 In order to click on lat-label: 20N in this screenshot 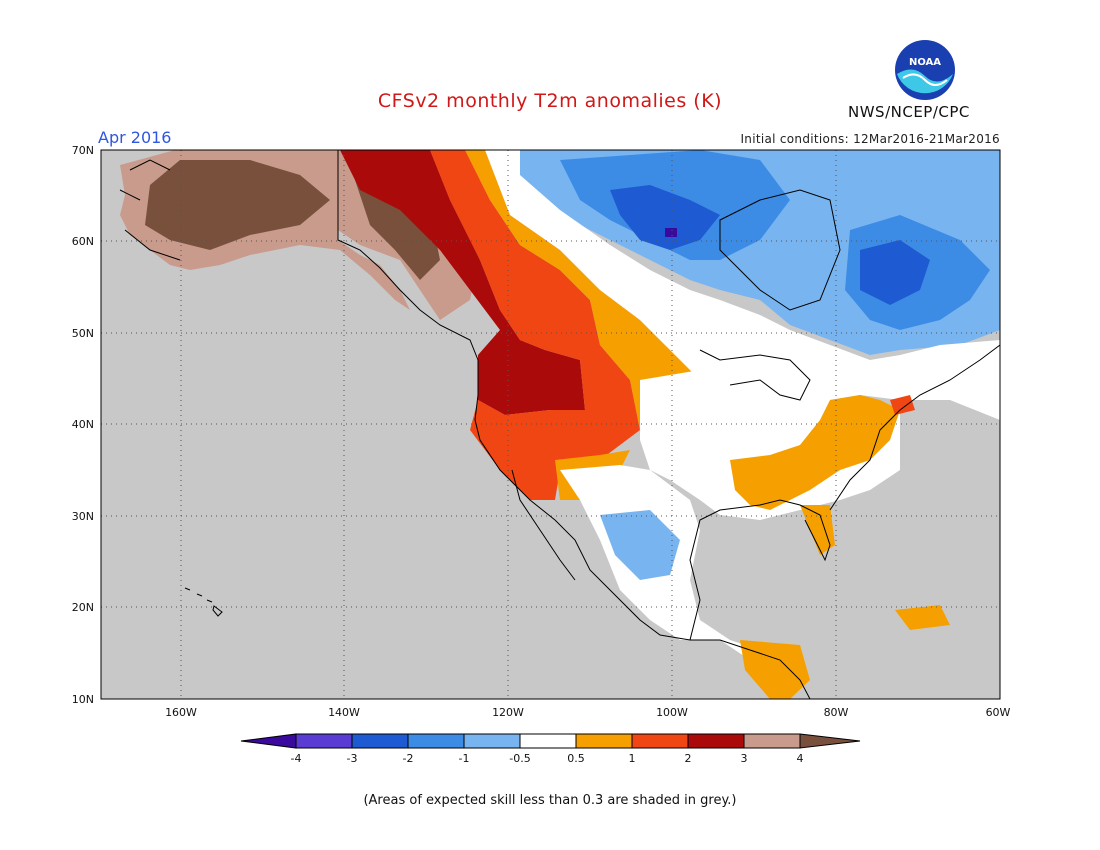, I will do `click(83, 607)`.